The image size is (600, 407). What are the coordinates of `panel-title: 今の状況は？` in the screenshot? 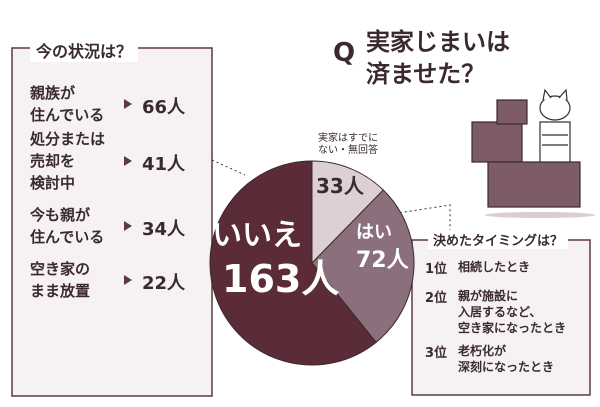 It's located at (84, 50).